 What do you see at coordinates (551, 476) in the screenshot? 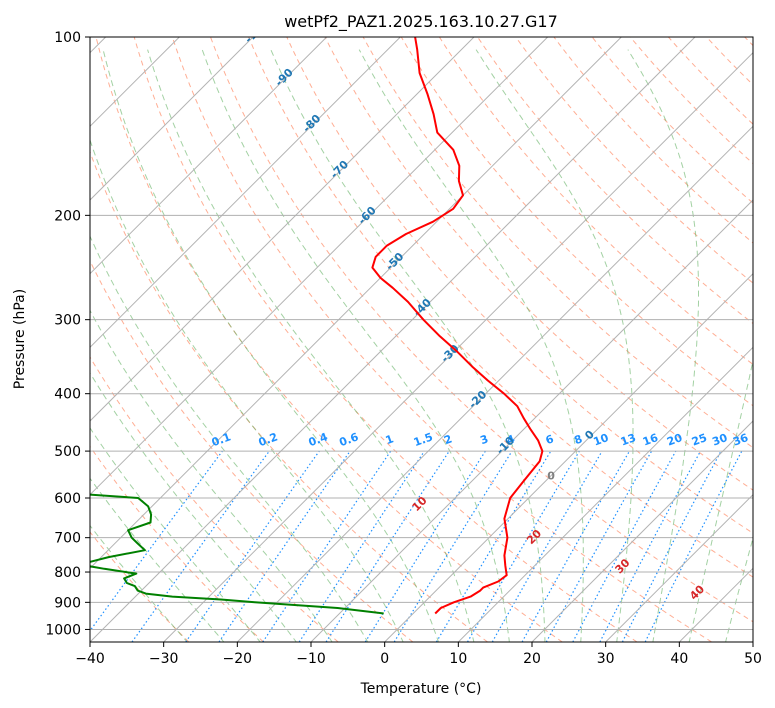
I see `freezing-level-label: 0` at bounding box center [551, 476].